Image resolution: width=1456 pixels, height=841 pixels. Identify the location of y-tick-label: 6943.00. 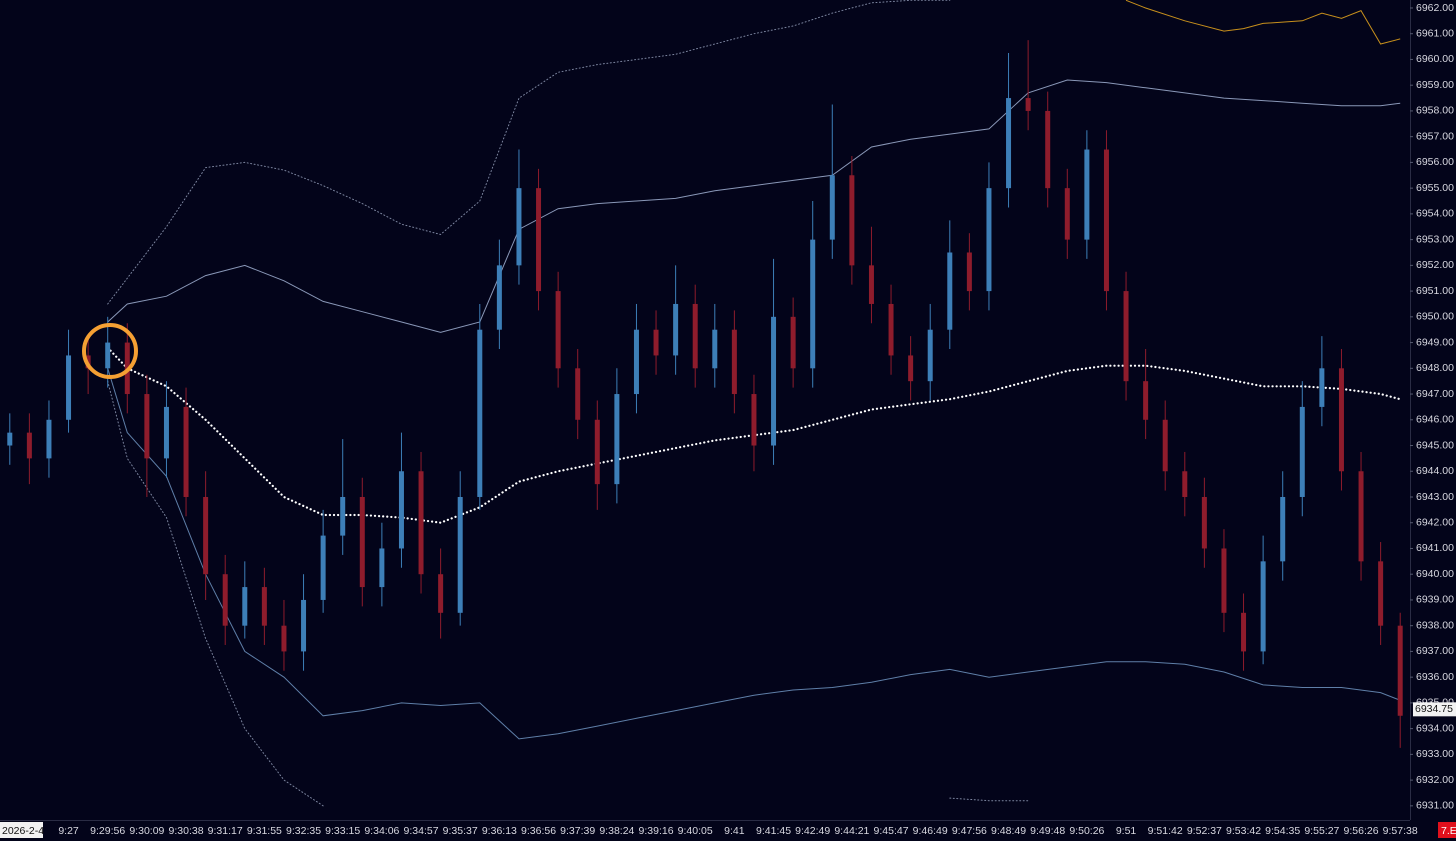
(1435, 497).